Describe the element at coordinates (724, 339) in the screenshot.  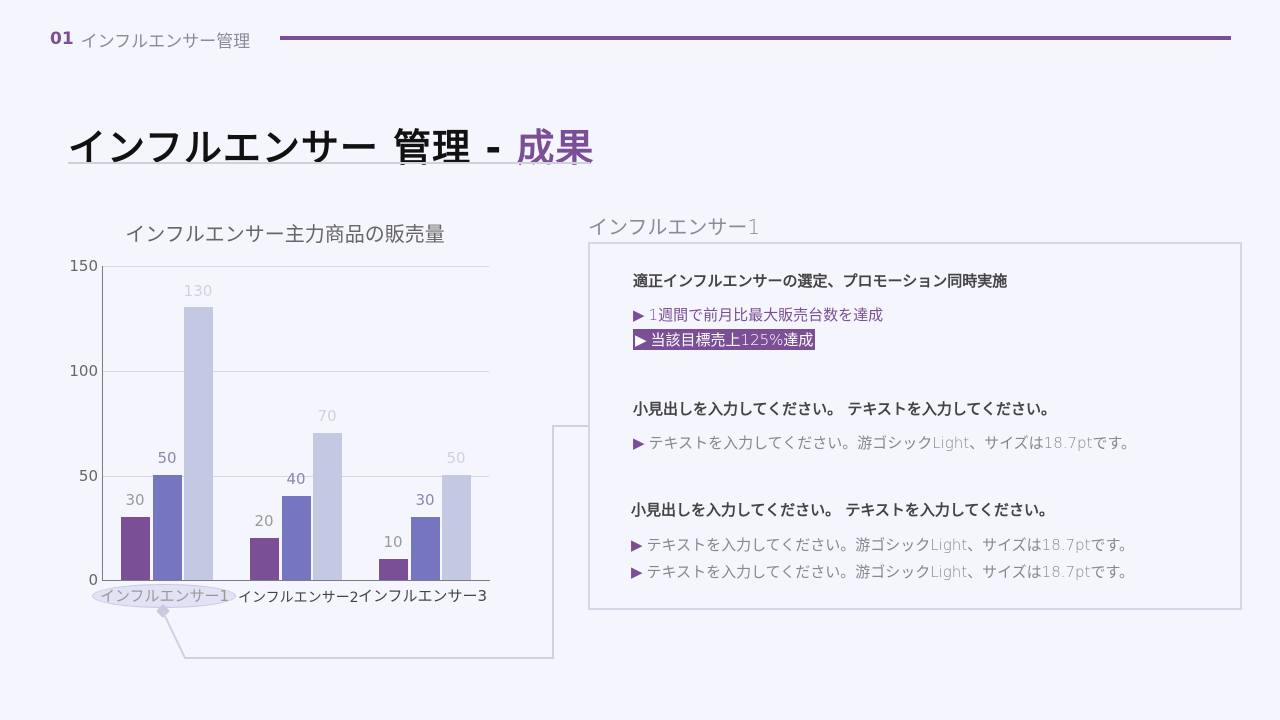
I see `detail-bullet-highlighted: ▶ 当該目標売上125%達成` at that location.